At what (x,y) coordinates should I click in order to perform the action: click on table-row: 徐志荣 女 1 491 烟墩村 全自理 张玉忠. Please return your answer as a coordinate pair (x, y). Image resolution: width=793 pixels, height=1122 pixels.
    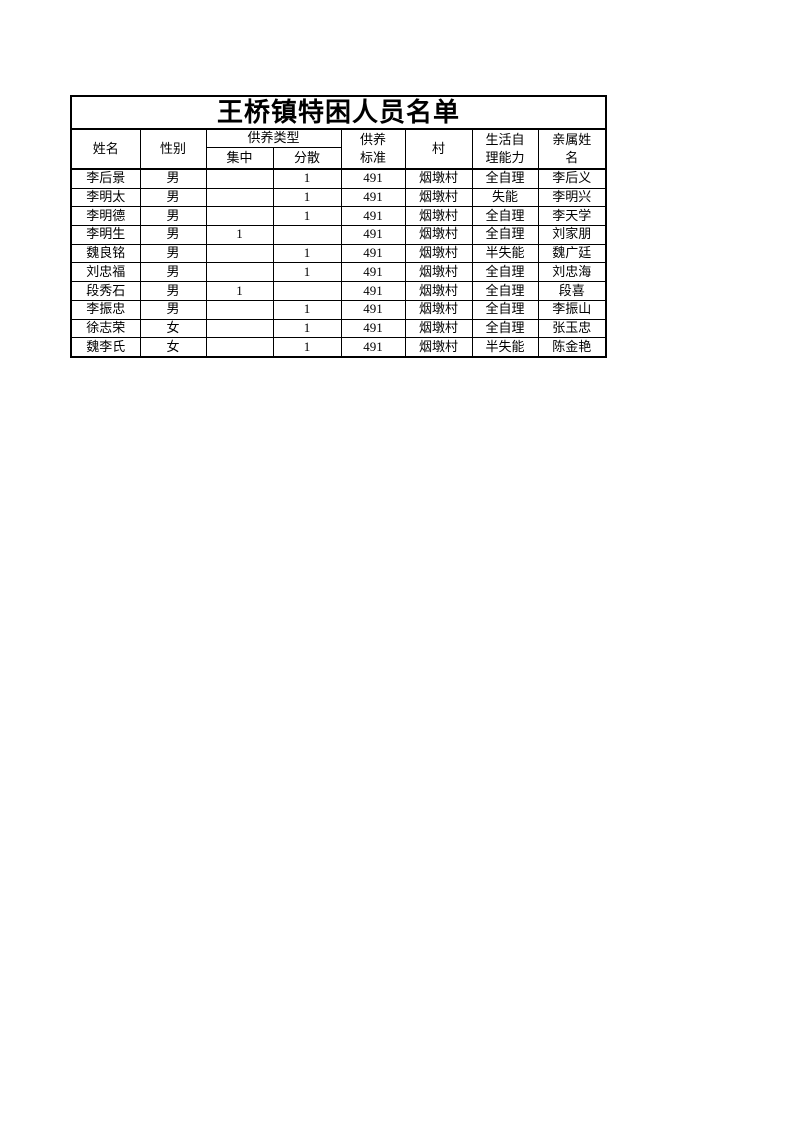
    Looking at the image, I should click on (338, 328).